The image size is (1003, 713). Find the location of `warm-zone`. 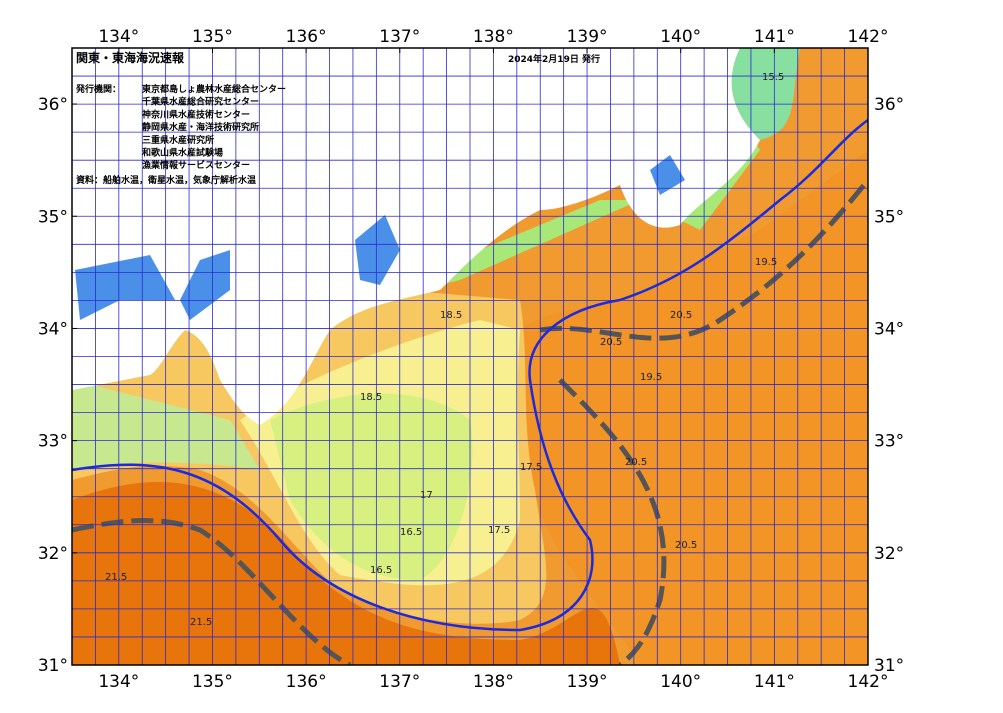

warm-zone is located at coordinates (346, 573).